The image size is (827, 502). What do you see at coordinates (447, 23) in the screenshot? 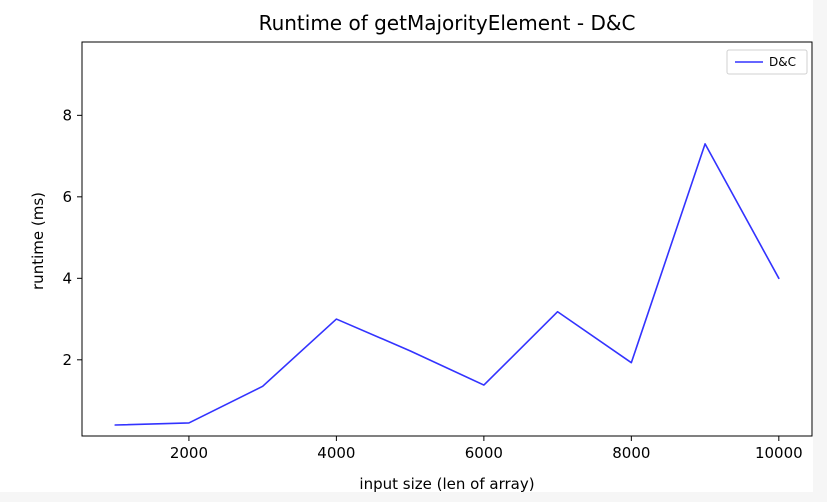
I see `chart-title: Runtime of getMajorityElement - D&C` at bounding box center [447, 23].